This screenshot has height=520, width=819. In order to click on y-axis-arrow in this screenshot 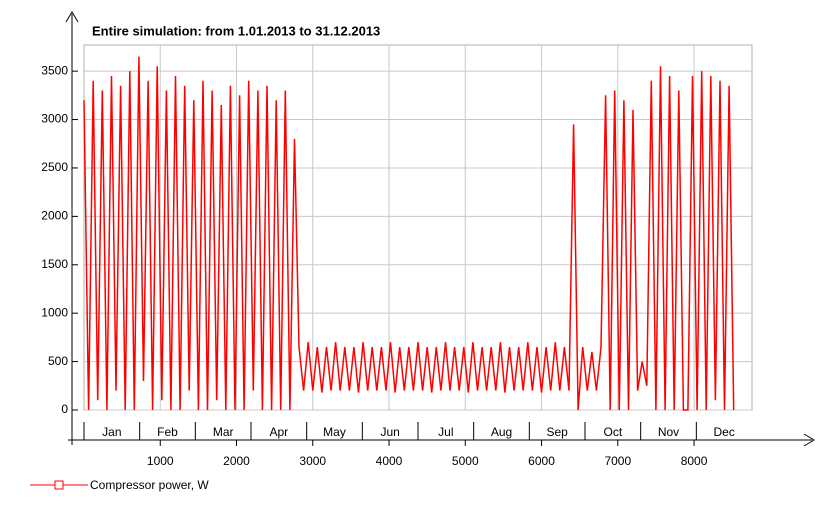, I will do `click(72, 17)`.